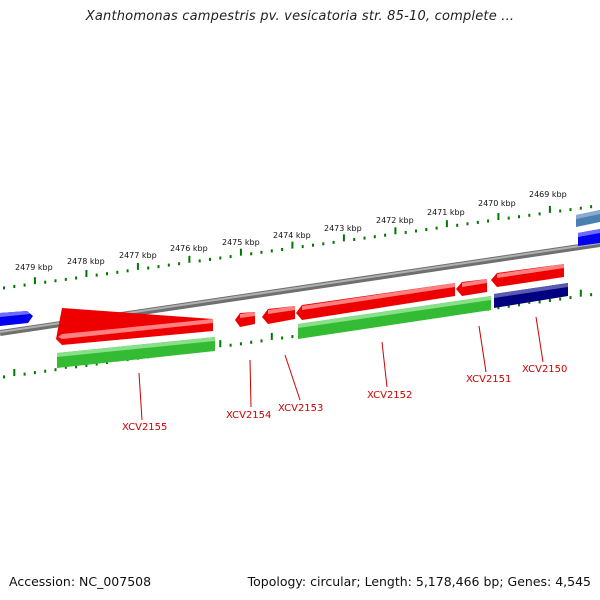 This screenshot has width=600, height=600. Describe the element at coordinates (278, 315) in the screenshot. I see `gene-xcv2153-forward` at that location.